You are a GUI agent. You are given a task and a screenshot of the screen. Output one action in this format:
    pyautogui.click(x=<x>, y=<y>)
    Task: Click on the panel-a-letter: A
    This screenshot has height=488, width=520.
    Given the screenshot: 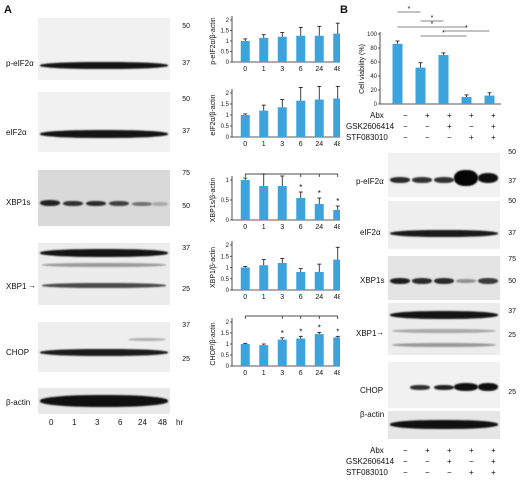 What is the action you would take?
    pyautogui.click(x=8, y=10)
    